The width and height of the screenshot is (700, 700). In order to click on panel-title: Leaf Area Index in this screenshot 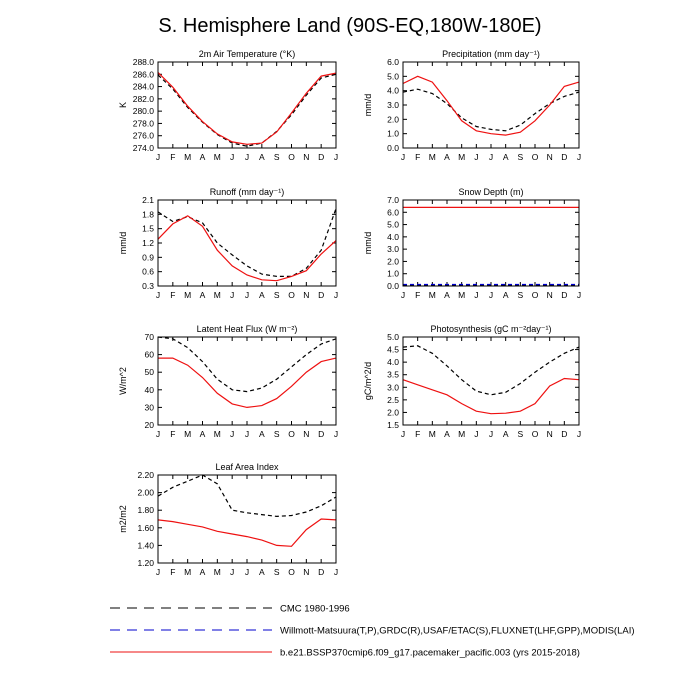, I will do `click(247, 467)`.